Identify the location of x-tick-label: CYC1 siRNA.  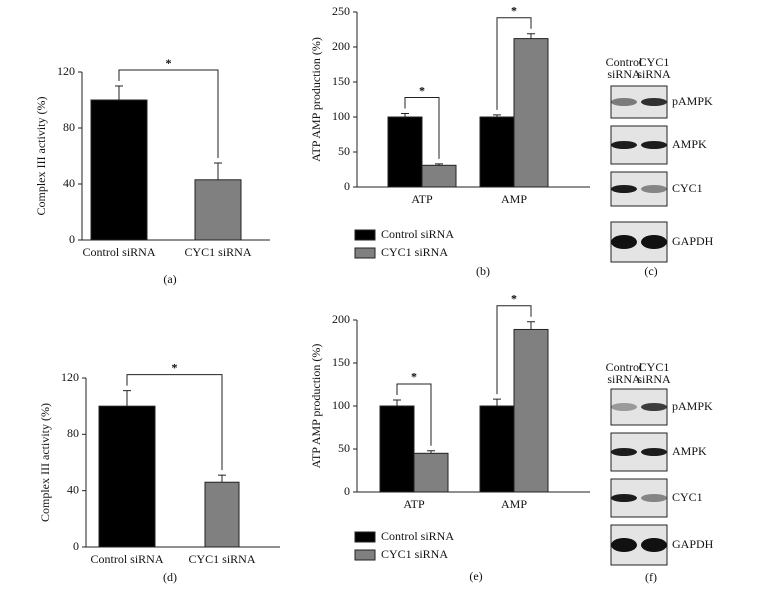
(221, 559).